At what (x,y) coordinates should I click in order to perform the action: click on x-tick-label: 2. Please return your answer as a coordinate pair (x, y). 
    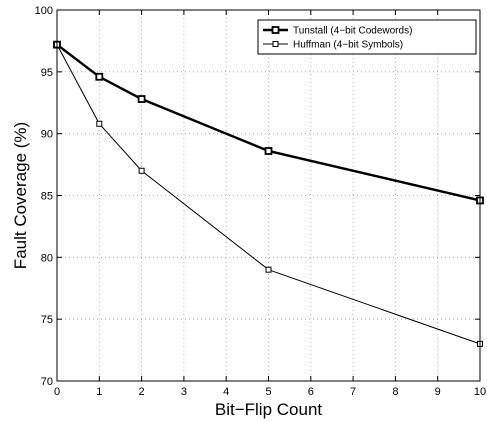
    Looking at the image, I should click on (142, 392).